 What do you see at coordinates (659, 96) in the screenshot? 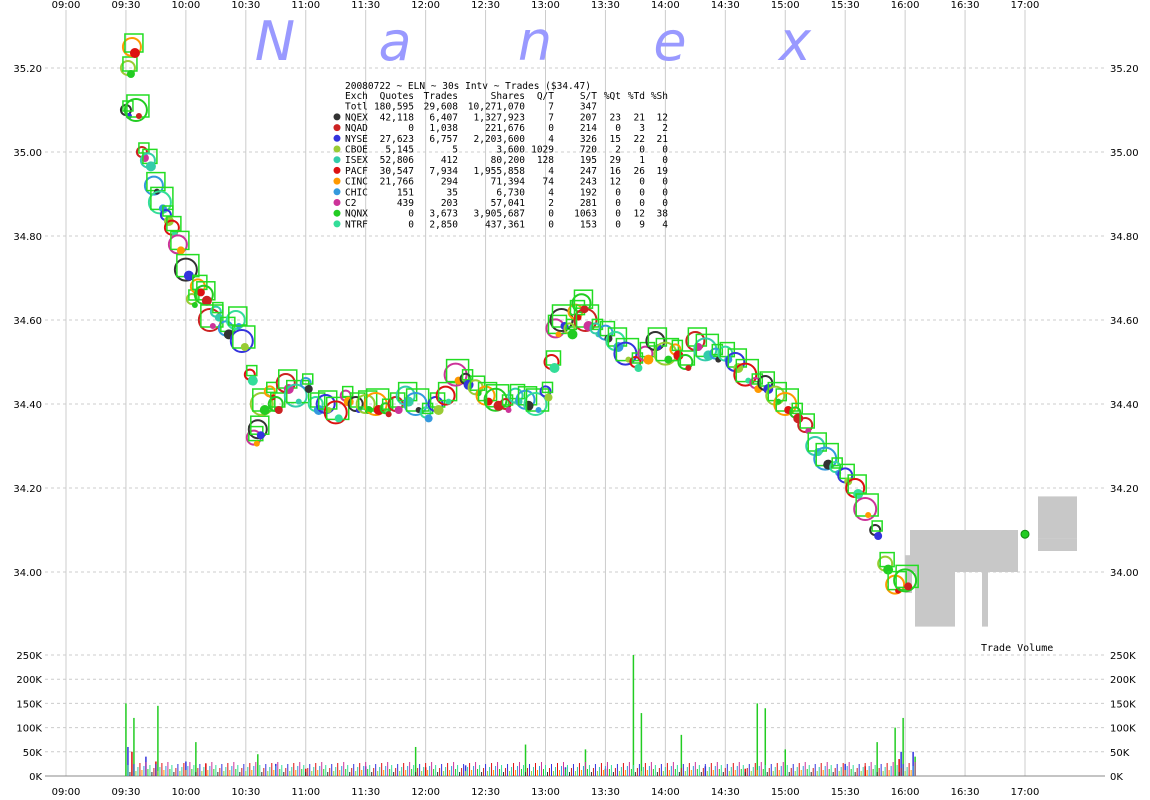
I see `stats-header-cell: %Sh` at bounding box center [659, 96].